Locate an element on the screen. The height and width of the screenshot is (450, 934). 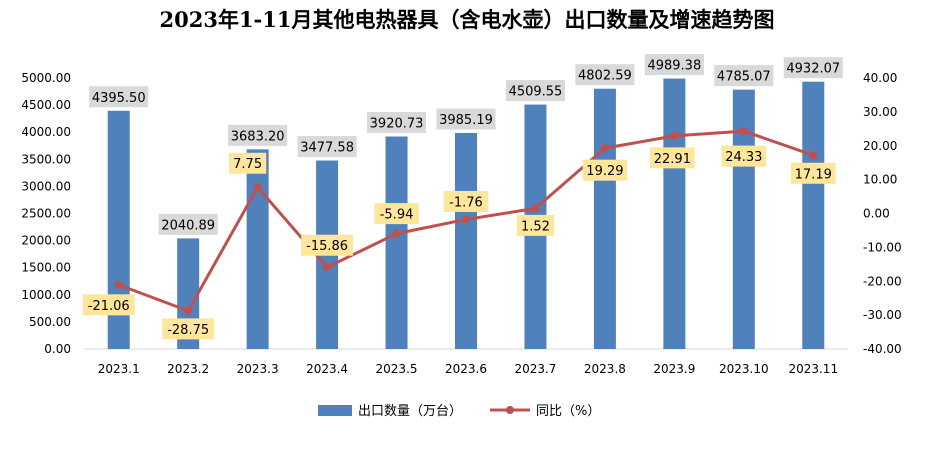
x-tick-label: 2023.9 is located at coordinates (674, 369).